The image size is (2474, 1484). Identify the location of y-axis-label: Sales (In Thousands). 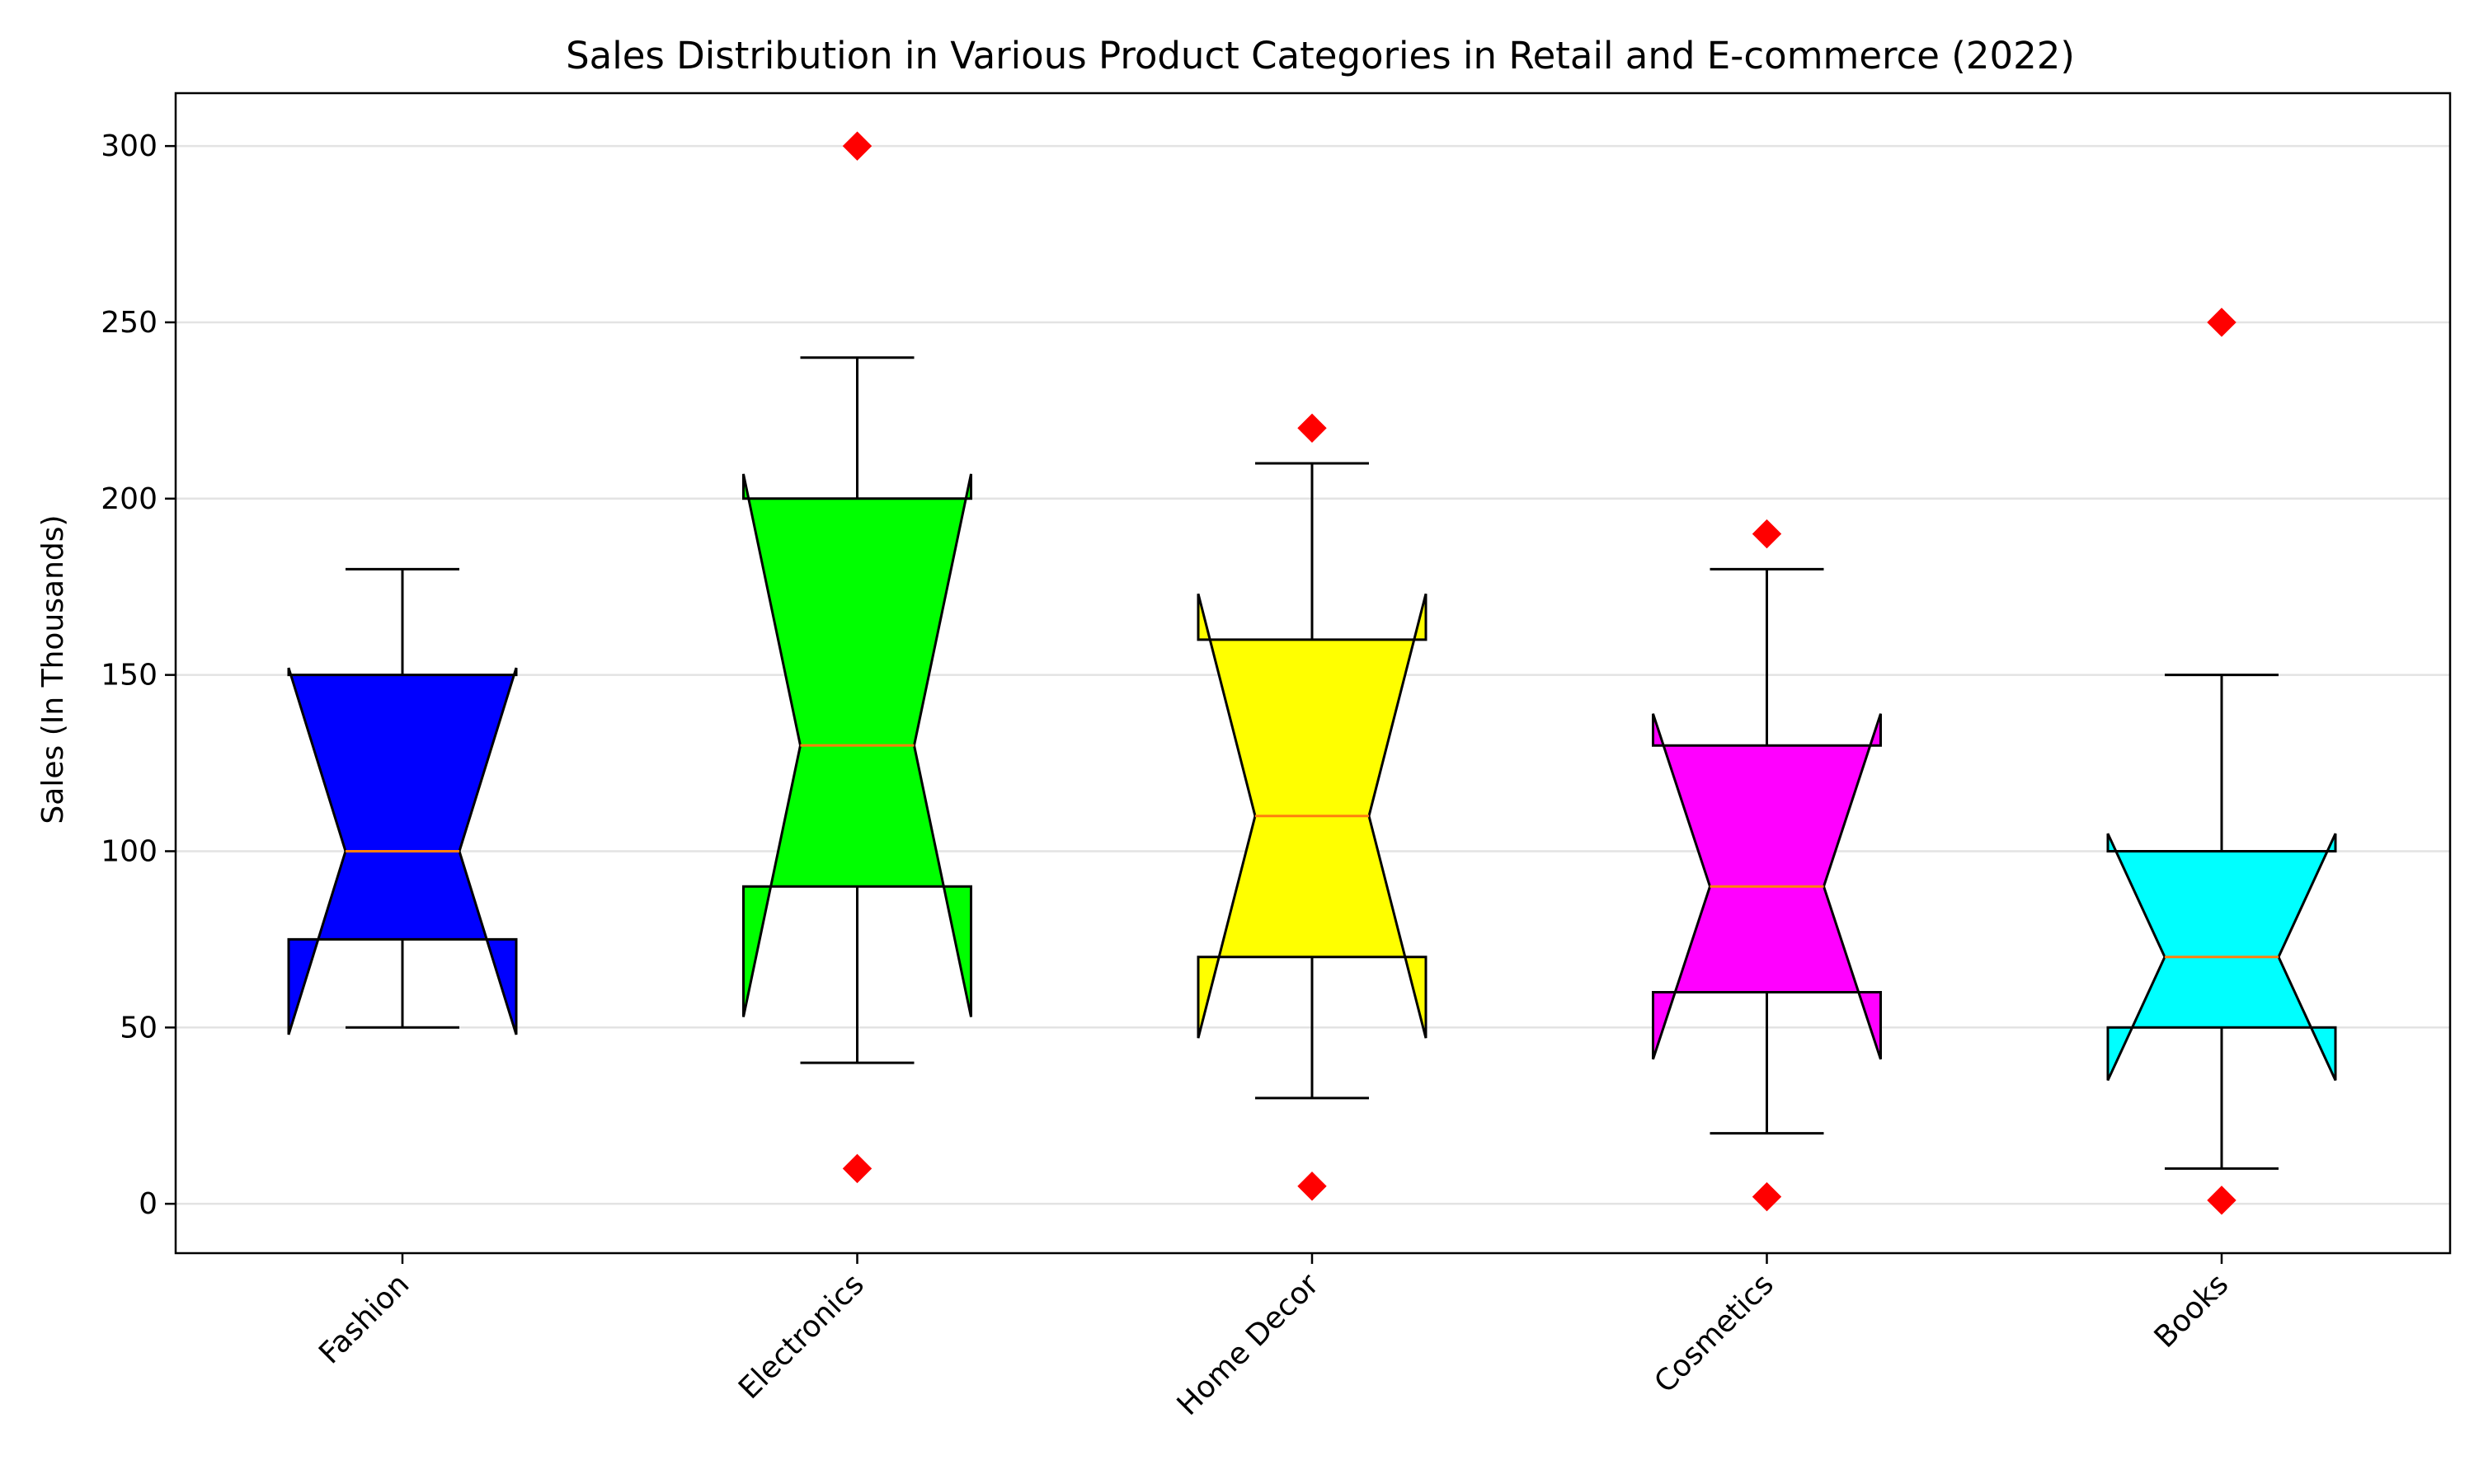
(53, 669).